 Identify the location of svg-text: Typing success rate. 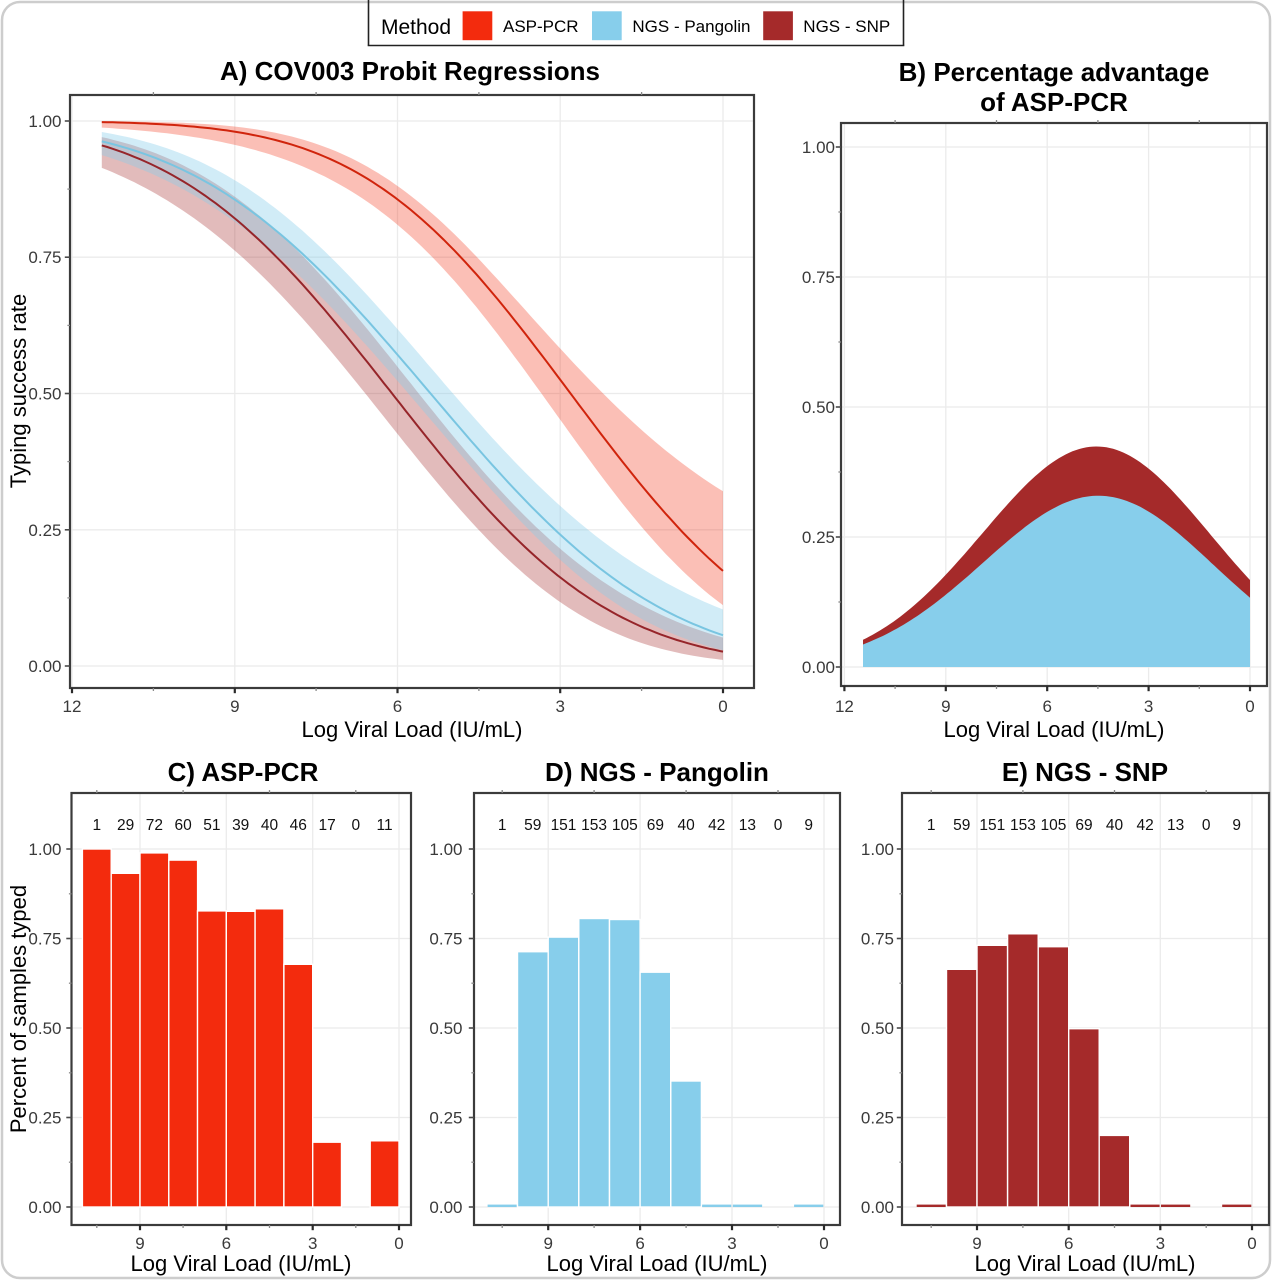
(18, 391).